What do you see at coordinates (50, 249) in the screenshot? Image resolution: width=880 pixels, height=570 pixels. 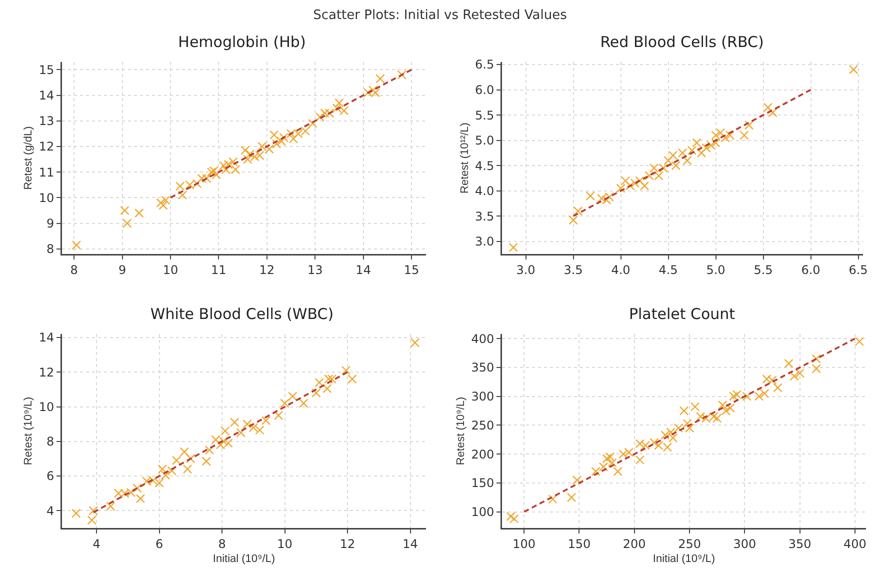 I see `y-tick-label: 8` at bounding box center [50, 249].